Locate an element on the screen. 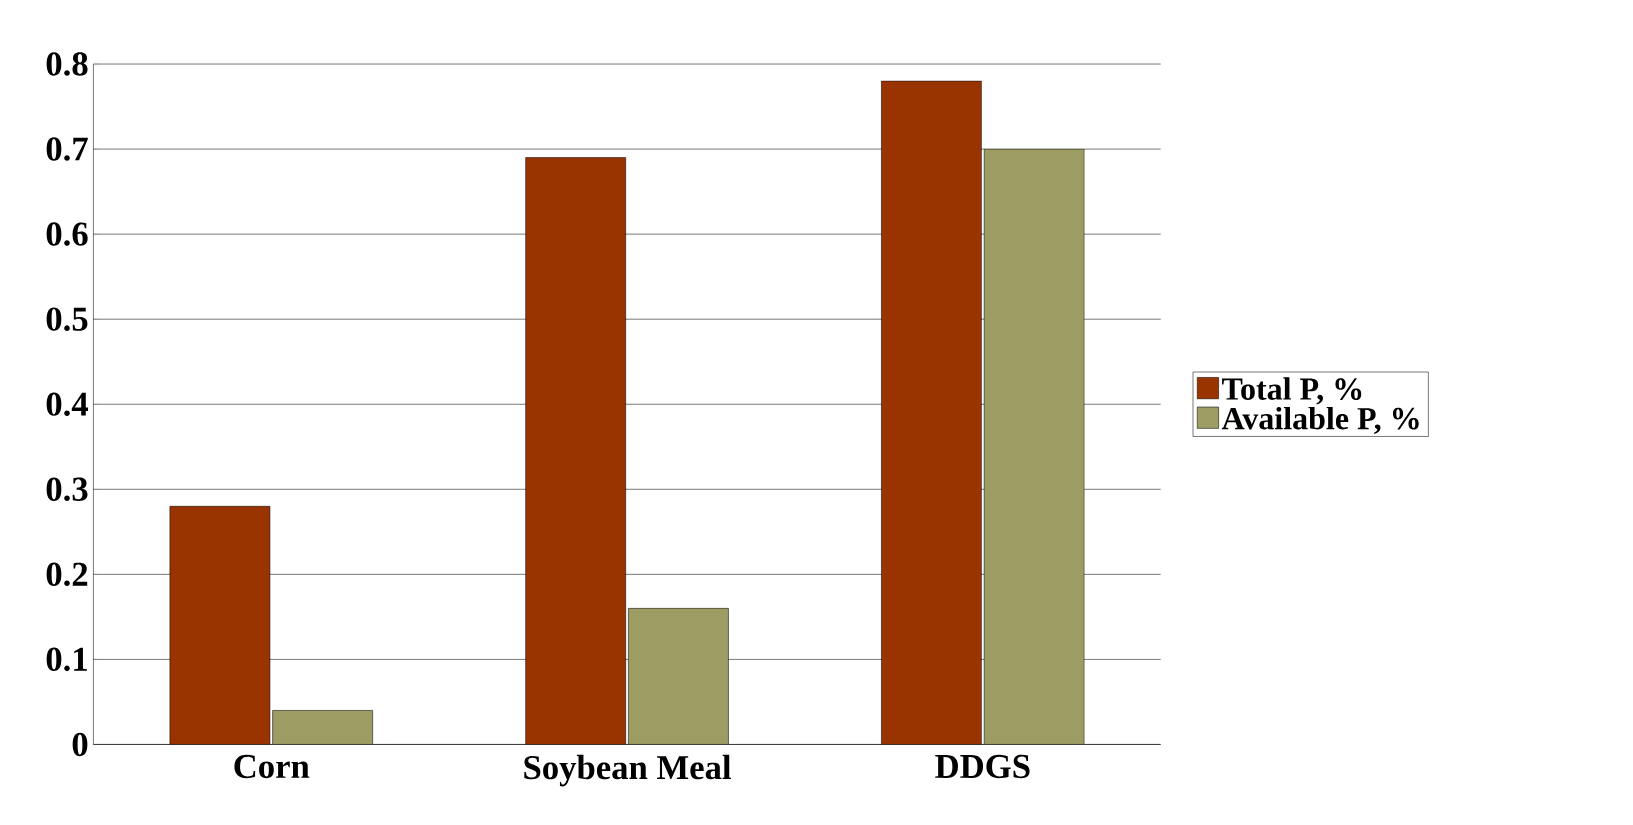 The image size is (1633, 825). x-tick-label: Soybean Meal is located at coordinates (627, 771).